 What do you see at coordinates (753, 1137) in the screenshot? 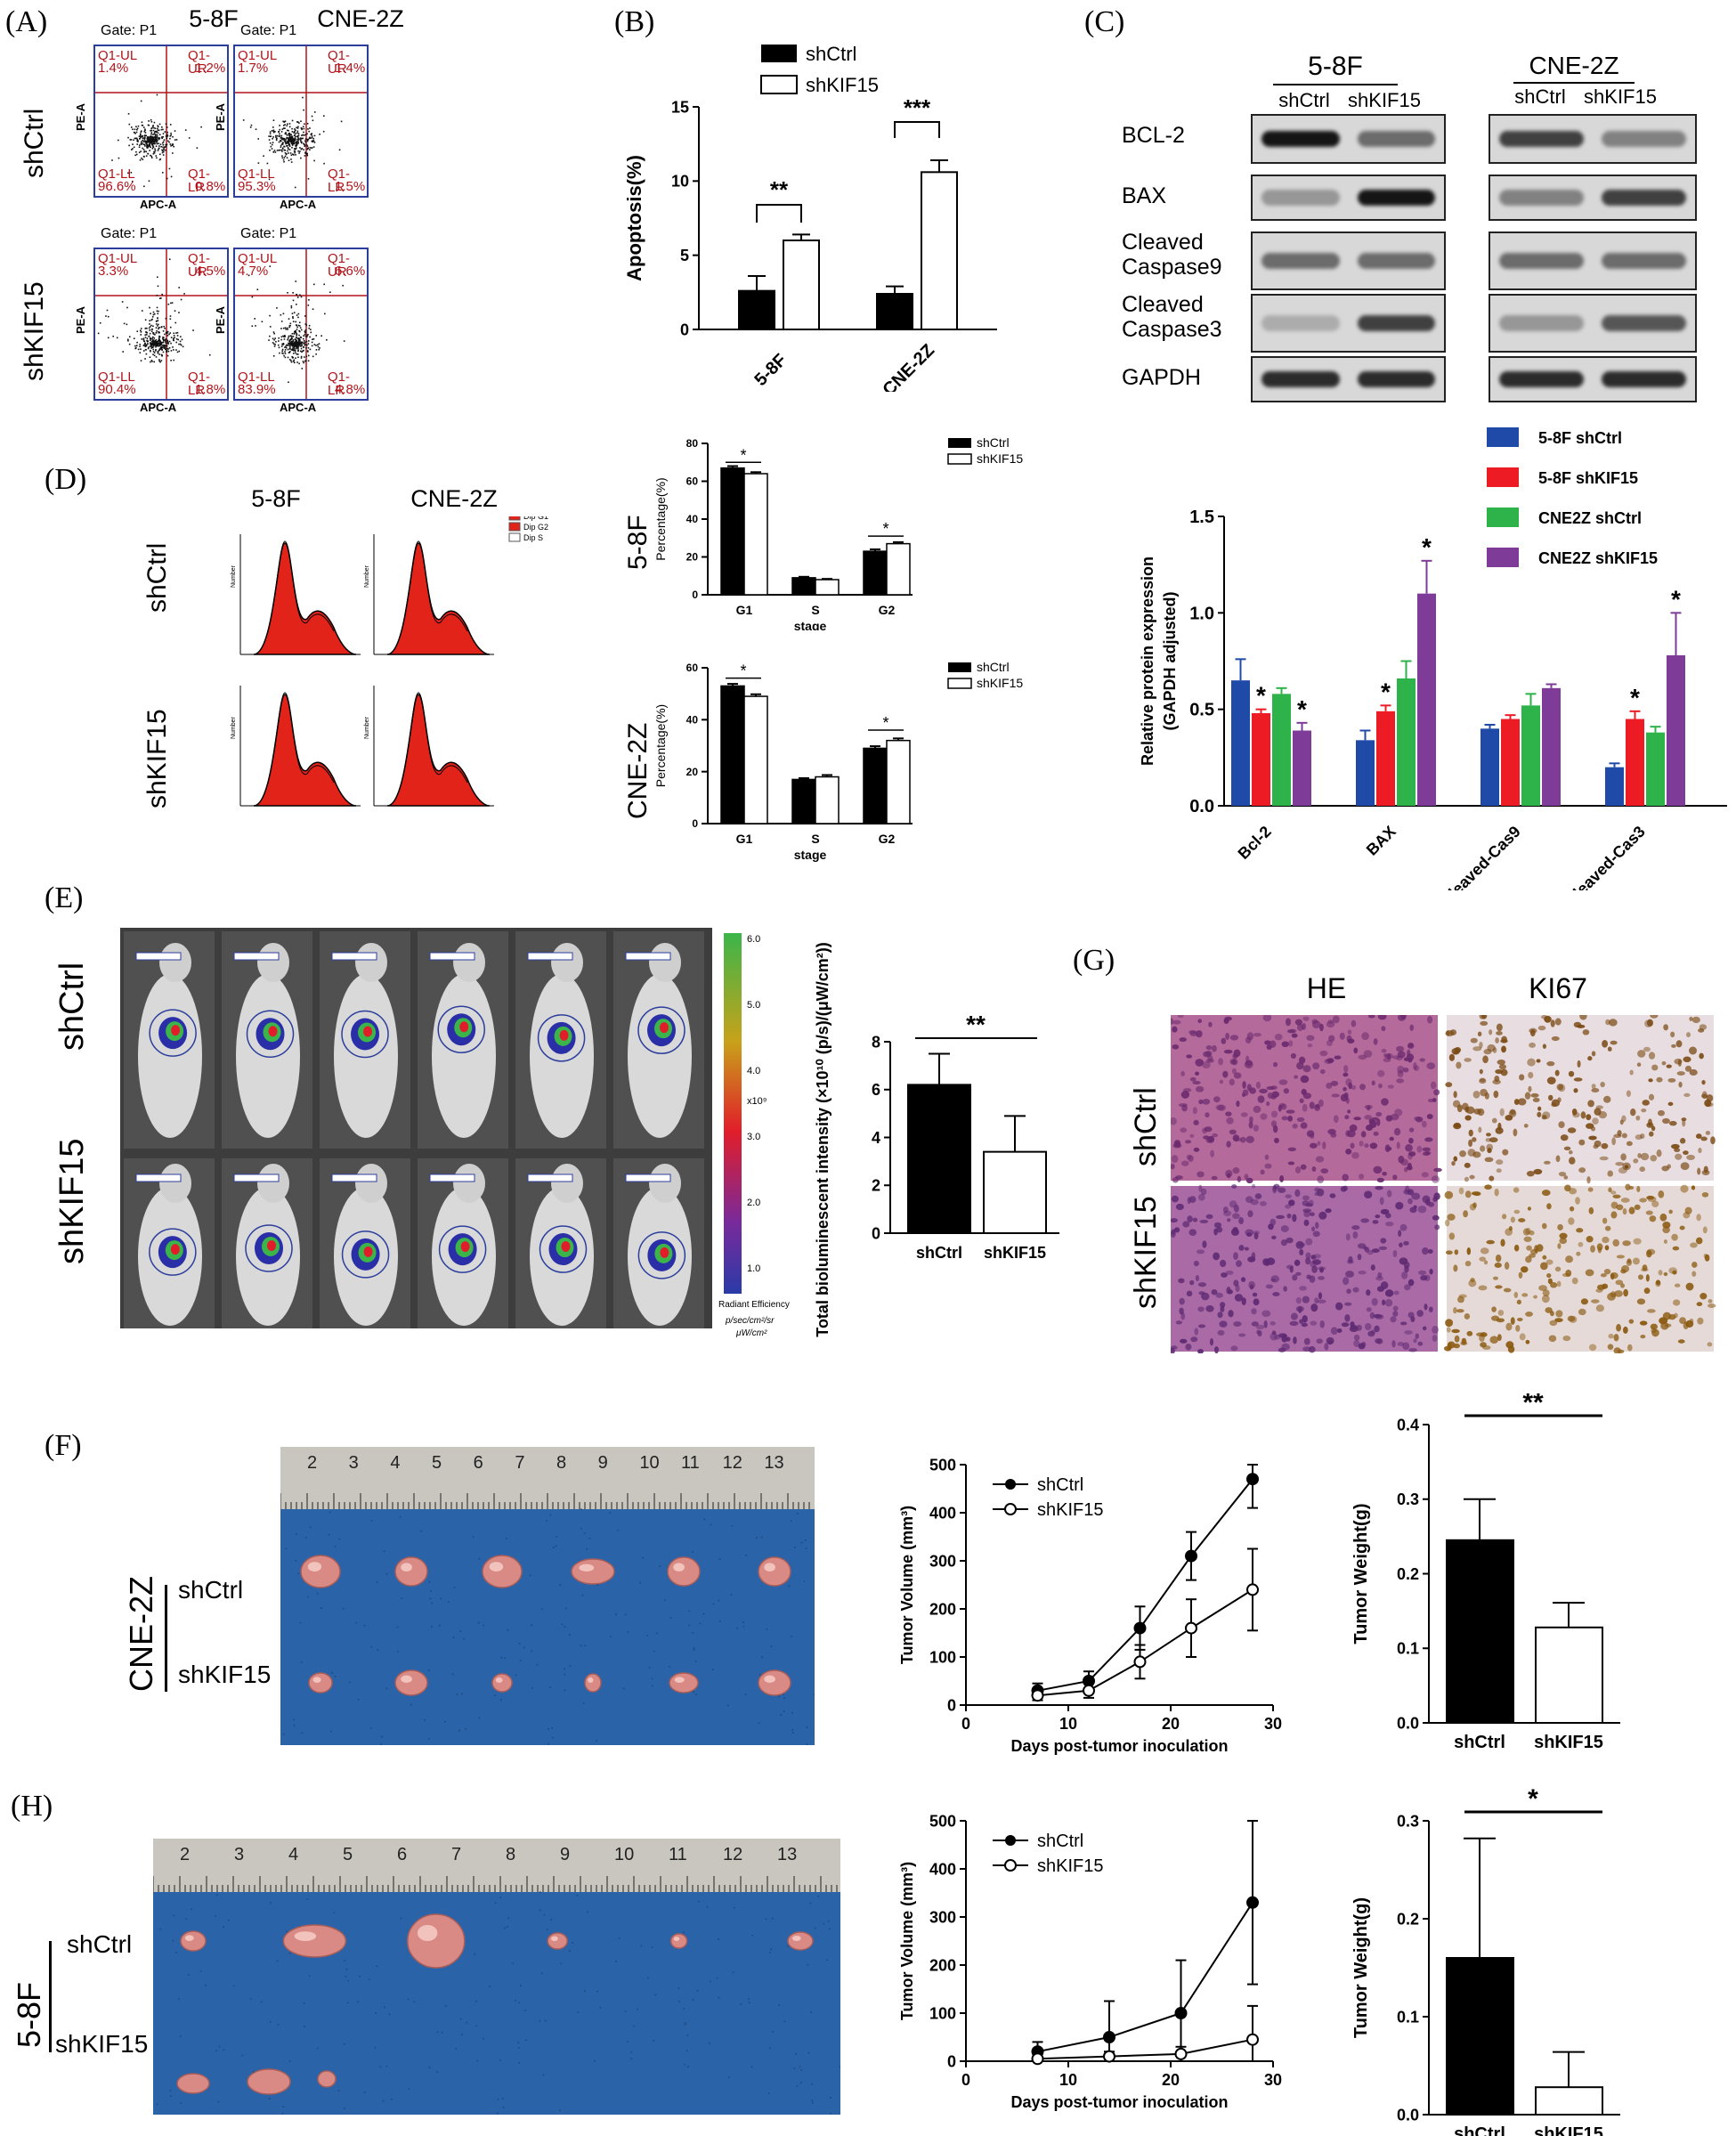
I see `scale-tick: 3.0` at bounding box center [753, 1137].